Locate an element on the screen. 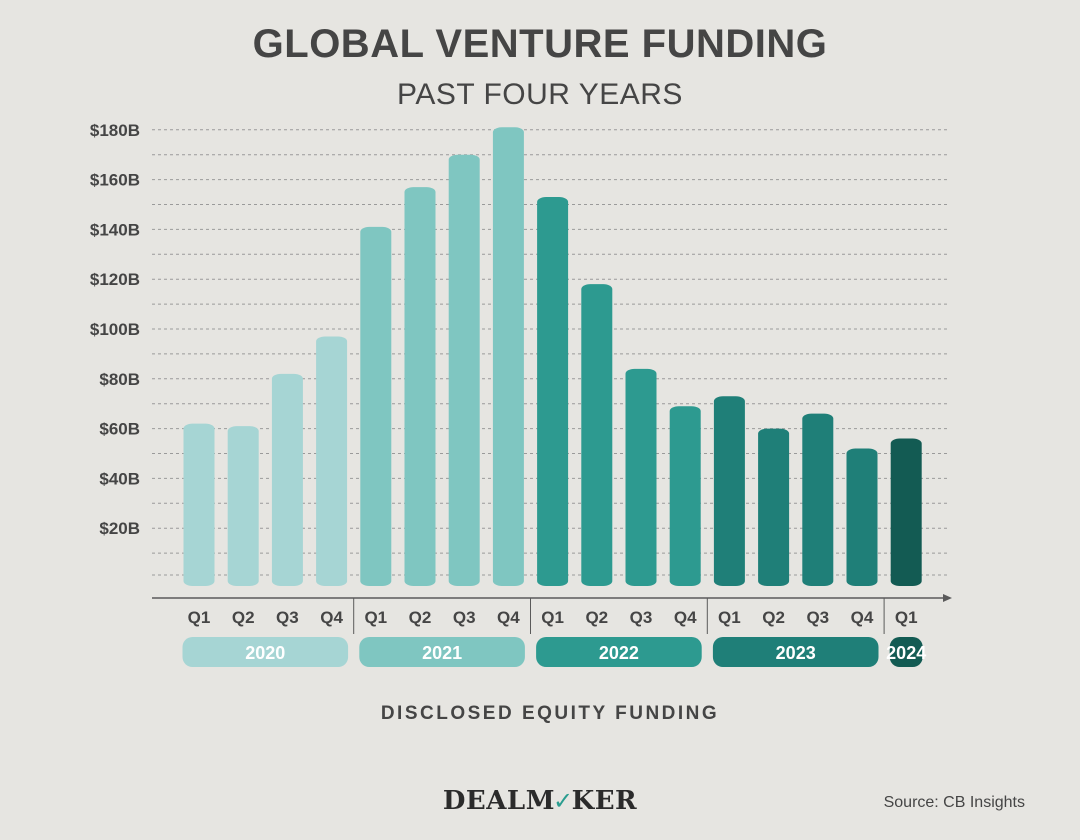  bar-2020-q3 is located at coordinates (287, 479).